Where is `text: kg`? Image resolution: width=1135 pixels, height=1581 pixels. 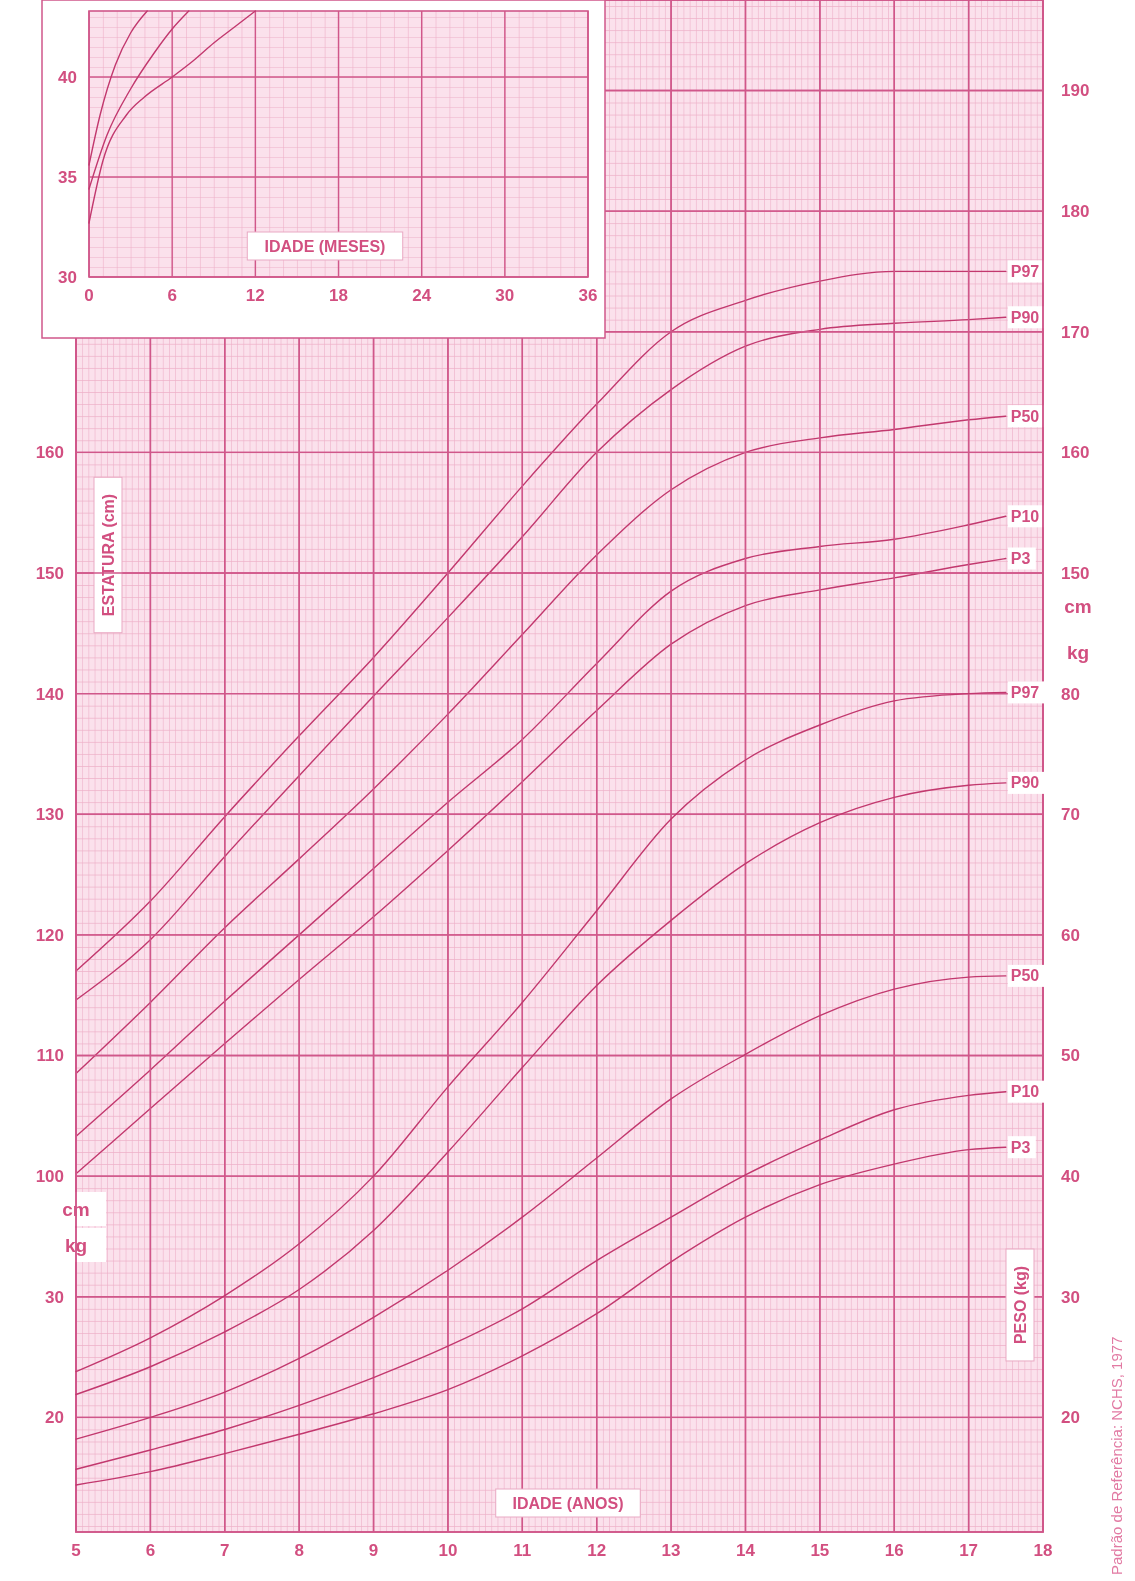 text: kg is located at coordinates (1078, 652).